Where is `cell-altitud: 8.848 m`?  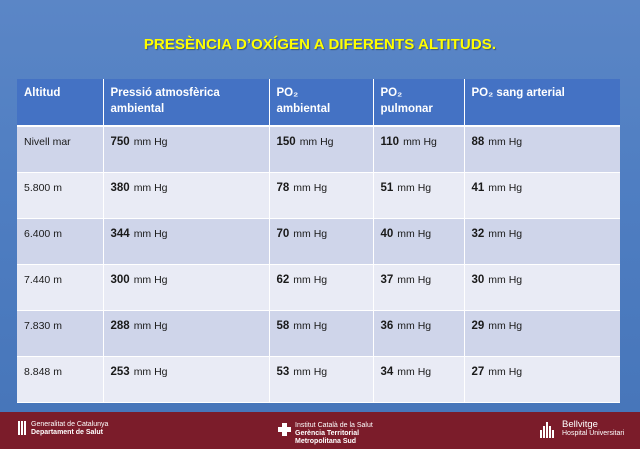 cell-altitud: 8.848 m is located at coordinates (60, 379).